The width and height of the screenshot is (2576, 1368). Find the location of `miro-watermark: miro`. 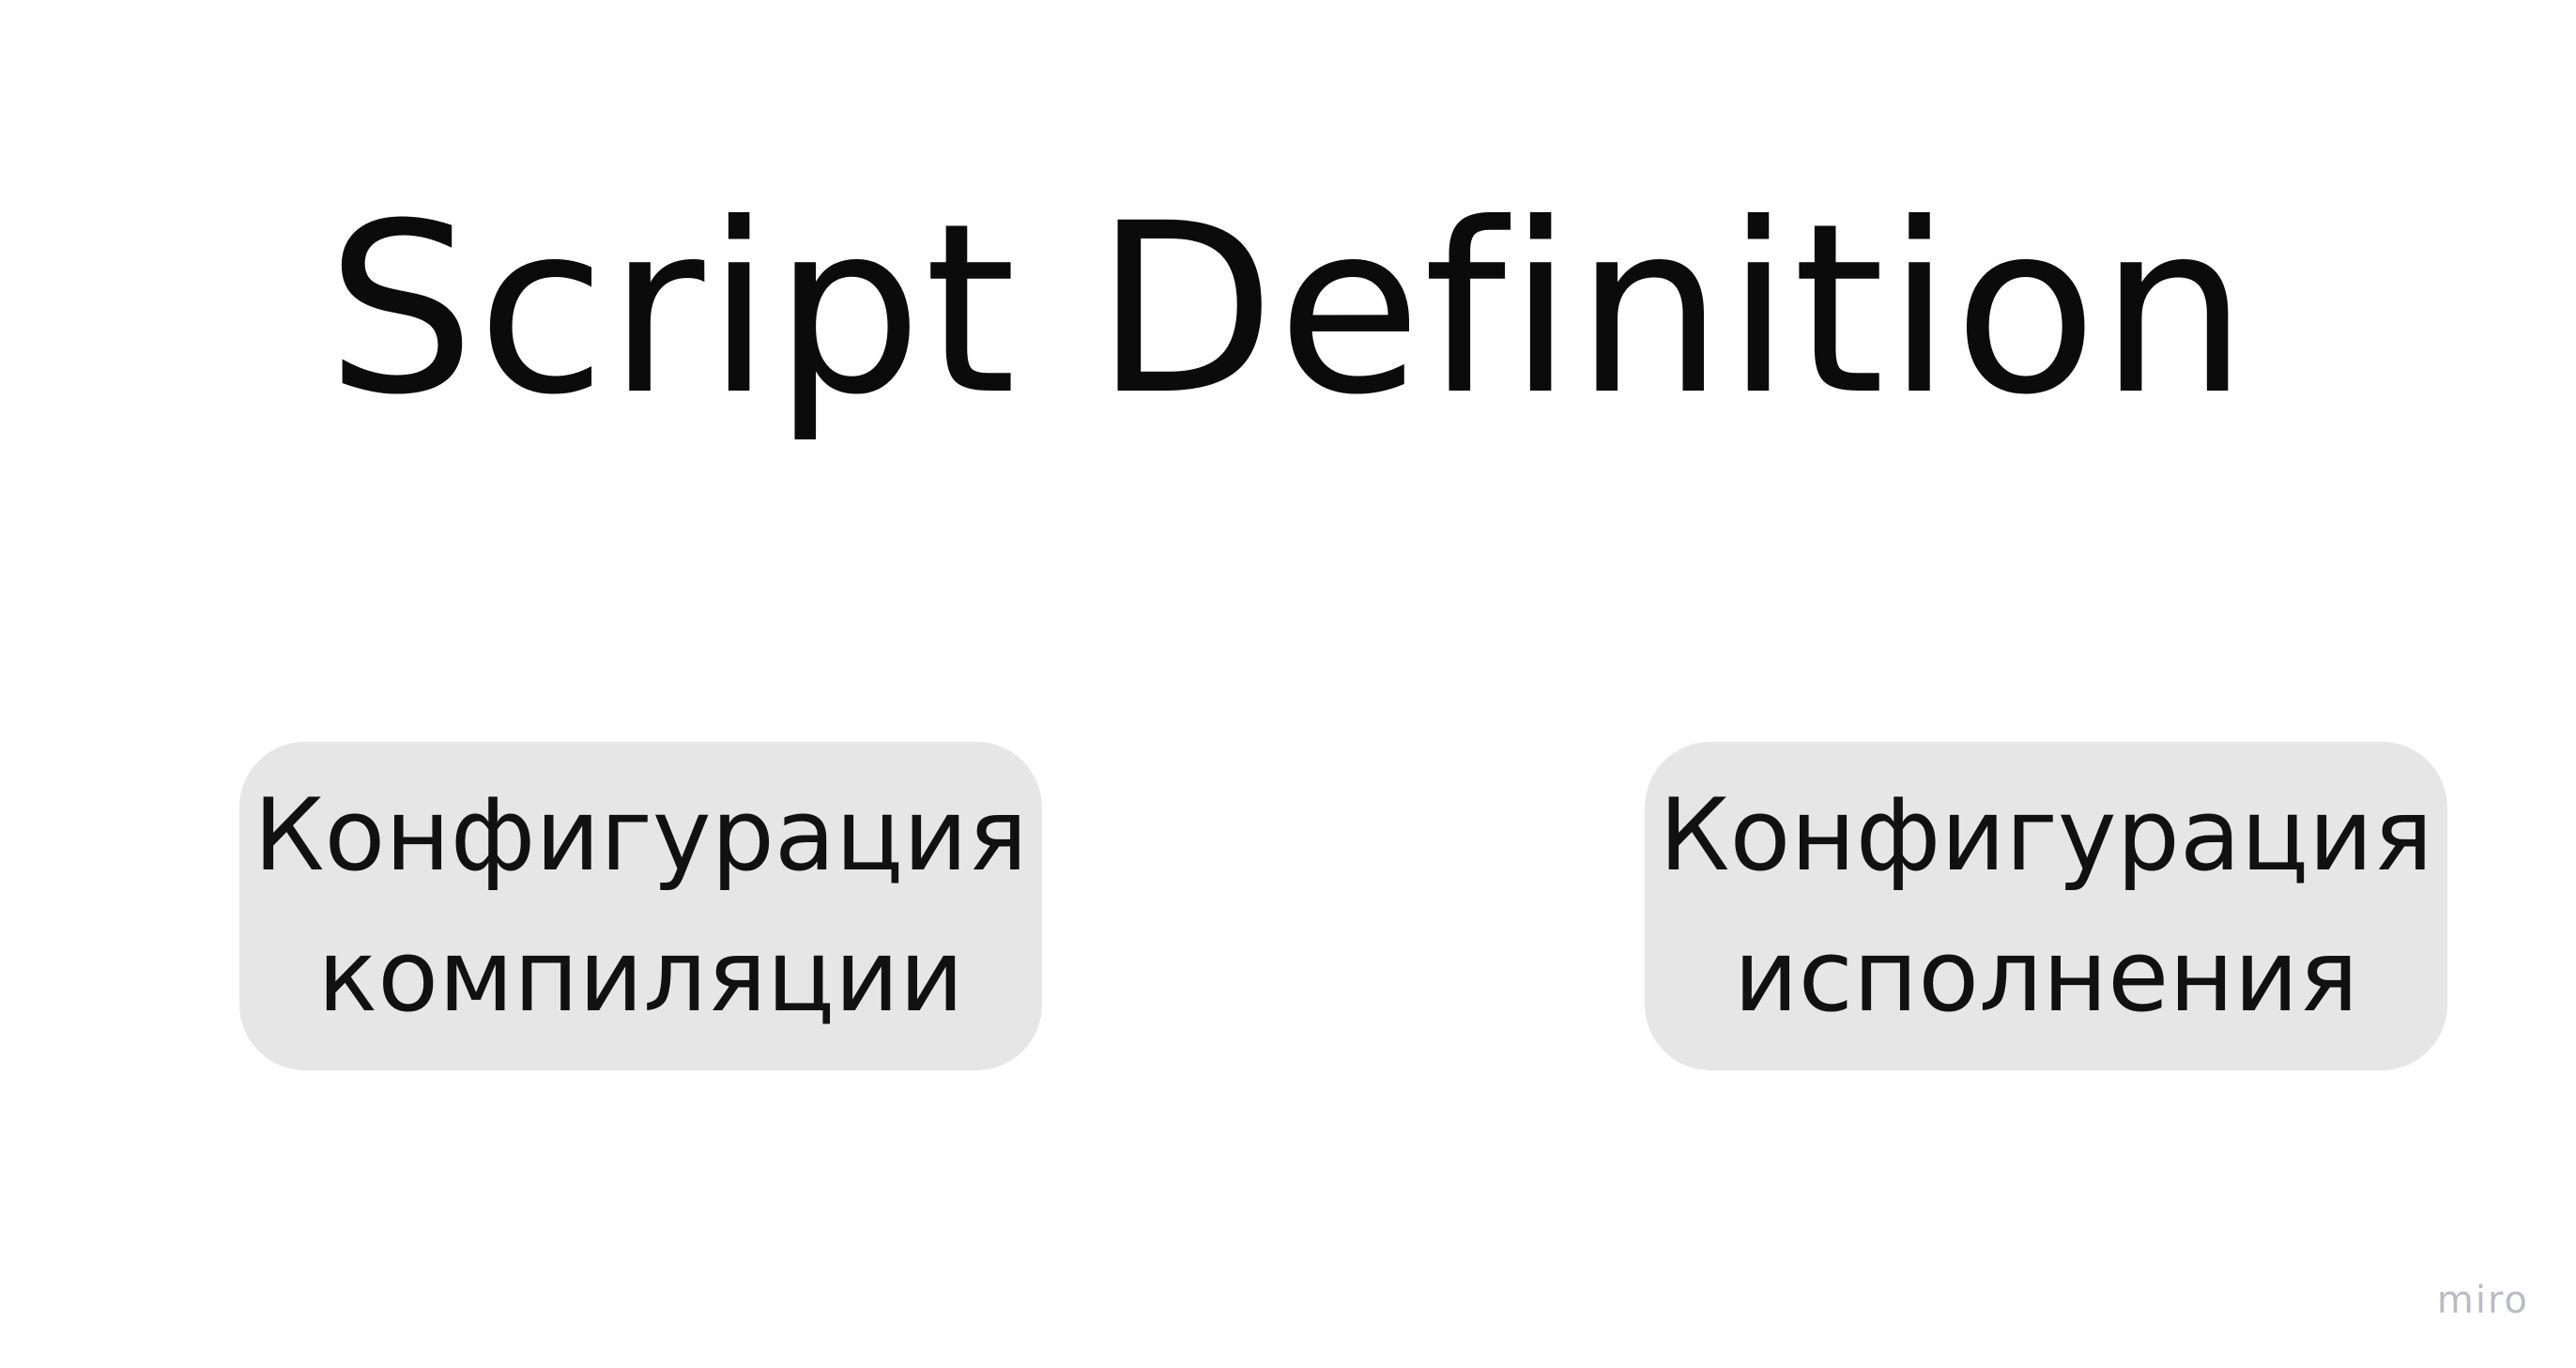

miro-watermark: miro is located at coordinates (2482, 1300).